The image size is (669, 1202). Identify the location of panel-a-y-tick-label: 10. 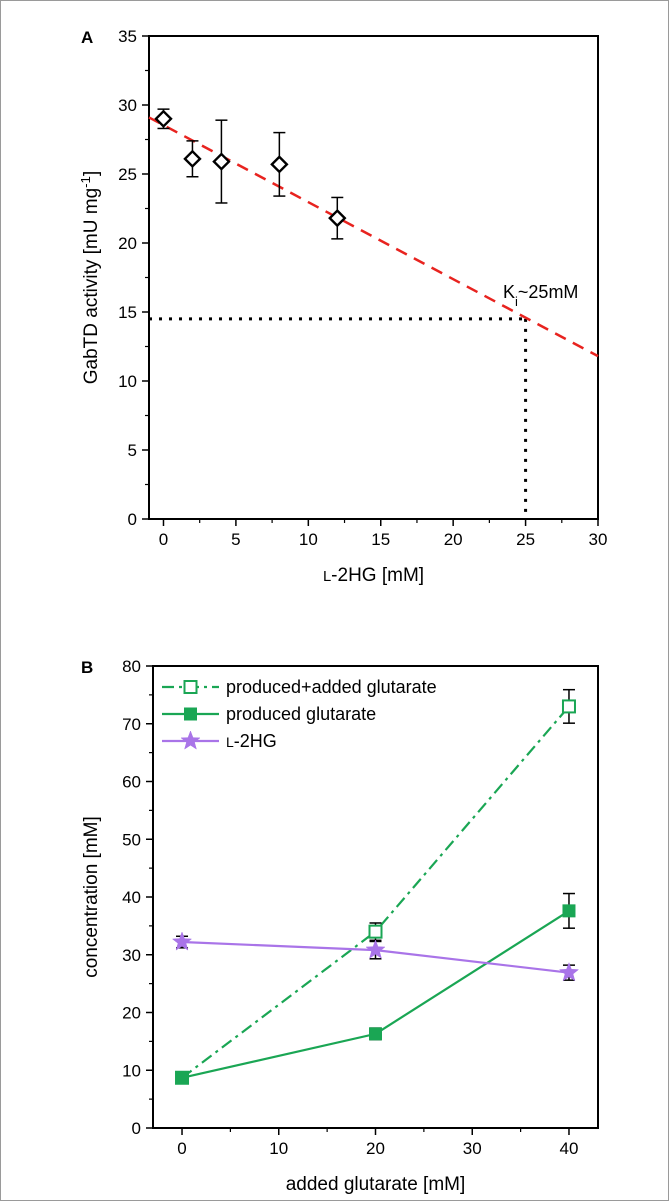
(127, 381).